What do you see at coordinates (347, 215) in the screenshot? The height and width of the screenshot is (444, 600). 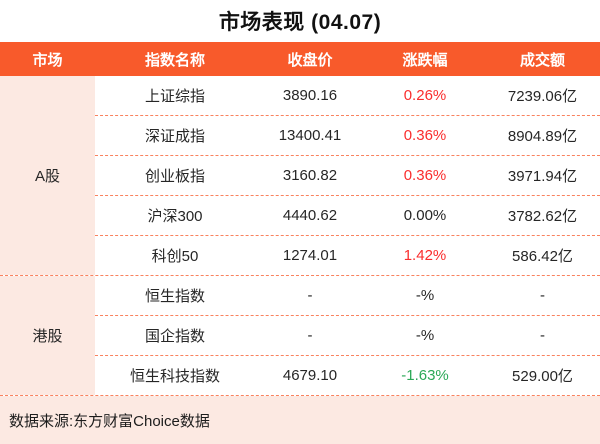 I see `table-row: 沪深300 4440.62 0.00% 3782.62亿` at bounding box center [347, 215].